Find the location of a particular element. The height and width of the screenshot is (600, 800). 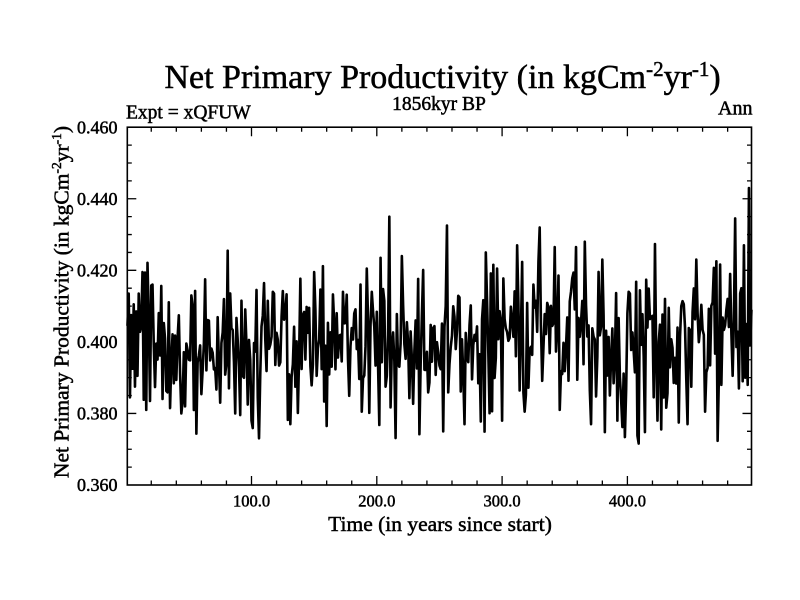

svg-text: 0.460 is located at coordinates (97, 127).